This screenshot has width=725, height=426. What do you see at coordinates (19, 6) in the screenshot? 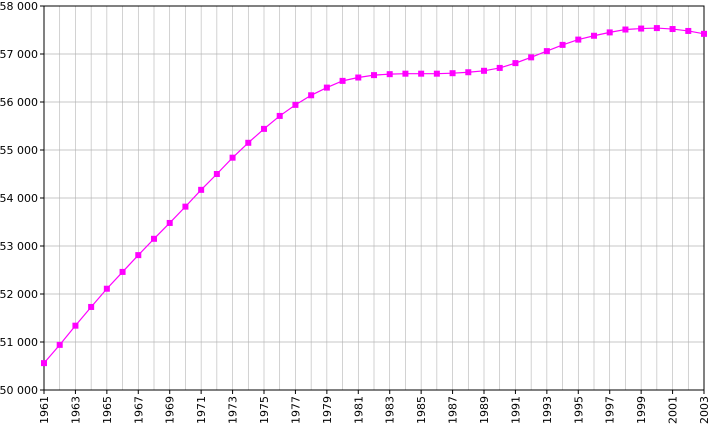
I see `y-tick-label: 58 000` at bounding box center [19, 6].